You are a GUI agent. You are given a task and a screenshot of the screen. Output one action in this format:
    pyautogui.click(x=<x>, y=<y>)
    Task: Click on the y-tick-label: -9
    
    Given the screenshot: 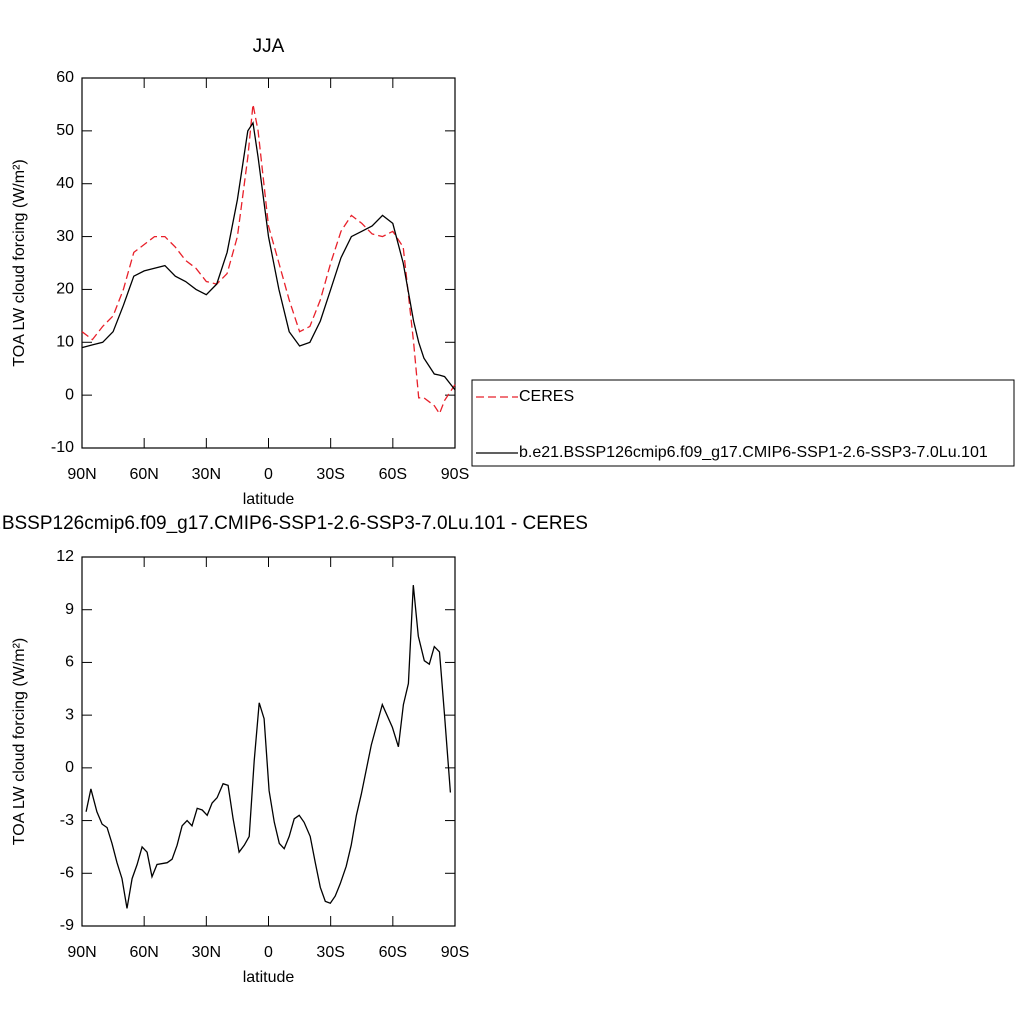 What is the action you would take?
    pyautogui.click(x=67, y=925)
    